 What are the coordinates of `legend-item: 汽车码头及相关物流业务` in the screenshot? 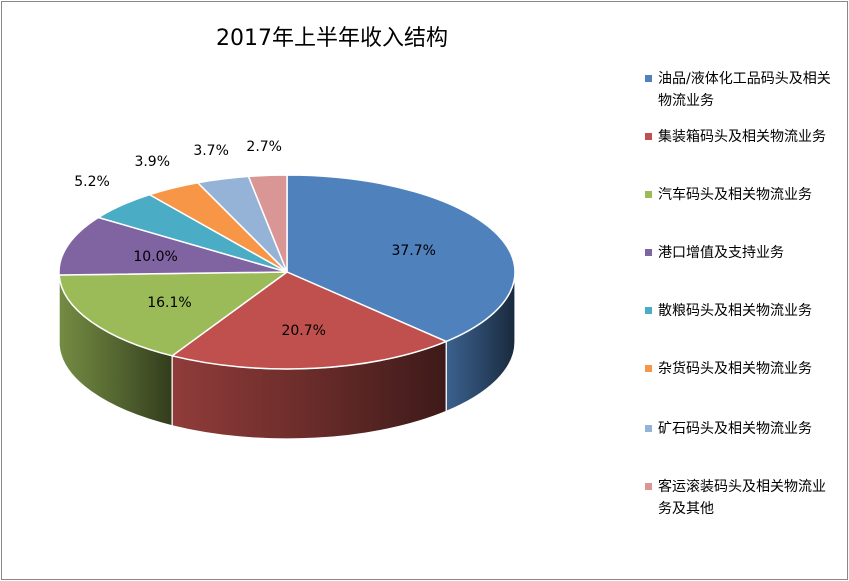 It's located at (741, 195).